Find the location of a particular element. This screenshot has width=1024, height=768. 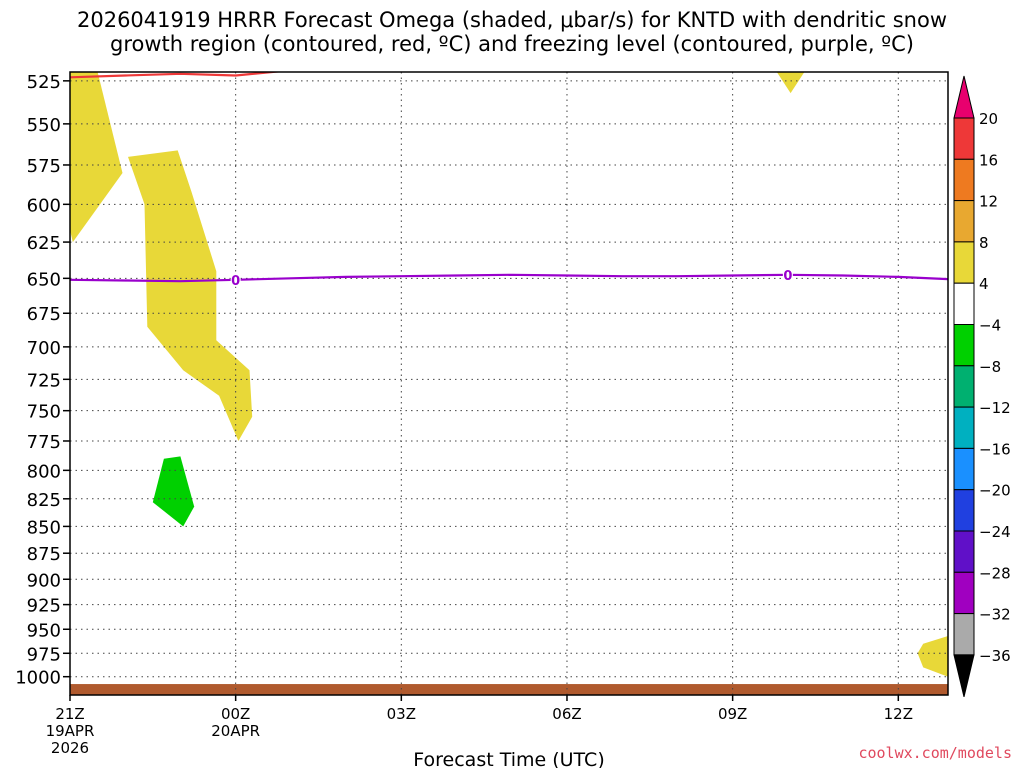

colorbar-label-0: 20 is located at coordinates (988, 119).